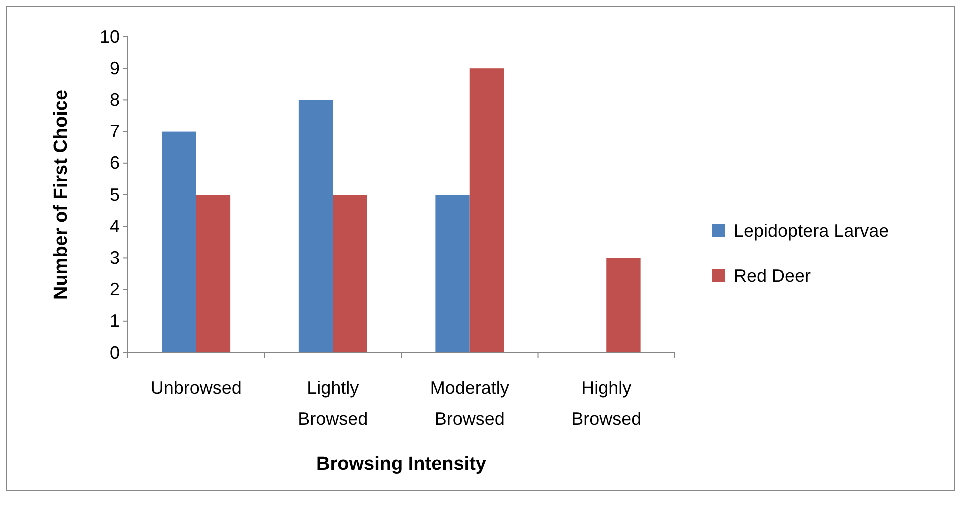 This screenshot has height=505, width=962. Describe the element at coordinates (115, 132) in the screenshot. I see `y-tick-label: 7` at that location.